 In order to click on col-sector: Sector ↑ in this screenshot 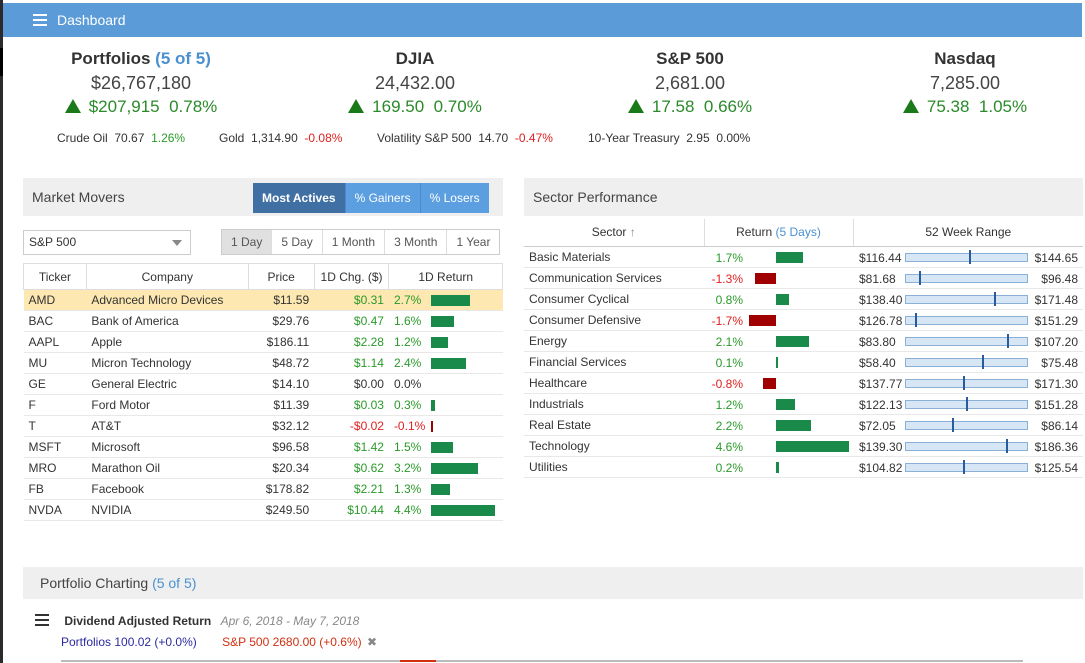, I will do `click(614, 233)`.